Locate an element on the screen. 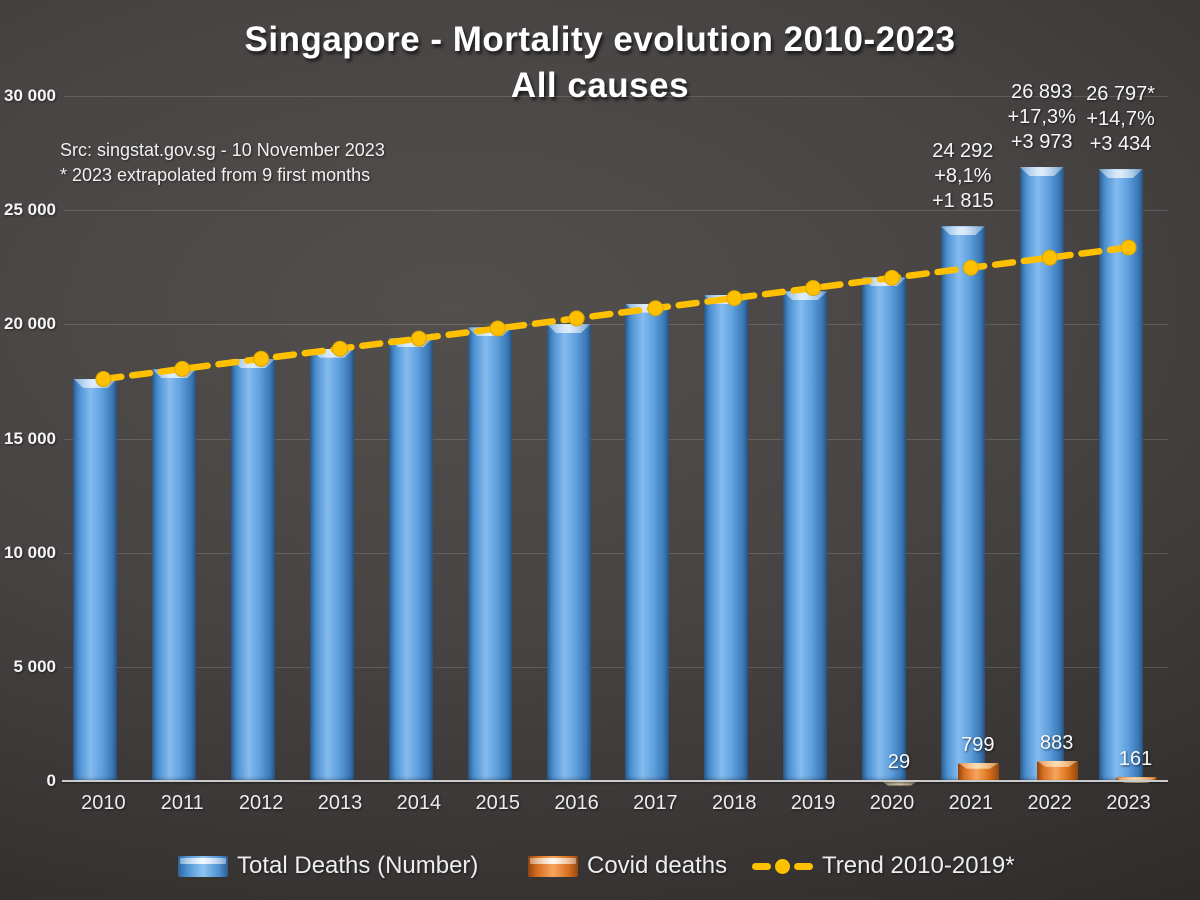 The image size is (1200, 900). x-tick-label-2015: 2015 is located at coordinates (497, 803).